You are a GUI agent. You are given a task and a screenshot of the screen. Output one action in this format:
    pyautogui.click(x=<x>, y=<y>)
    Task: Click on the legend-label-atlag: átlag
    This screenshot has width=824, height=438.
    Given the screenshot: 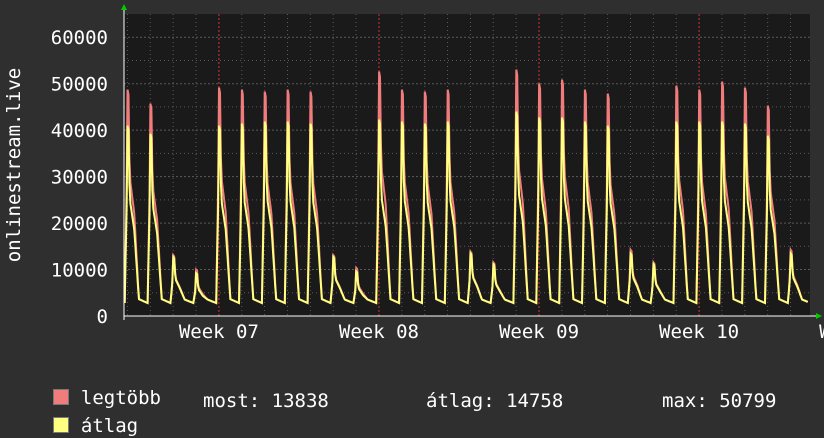 What is the action you would take?
    pyautogui.click(x=109, y=426)
    